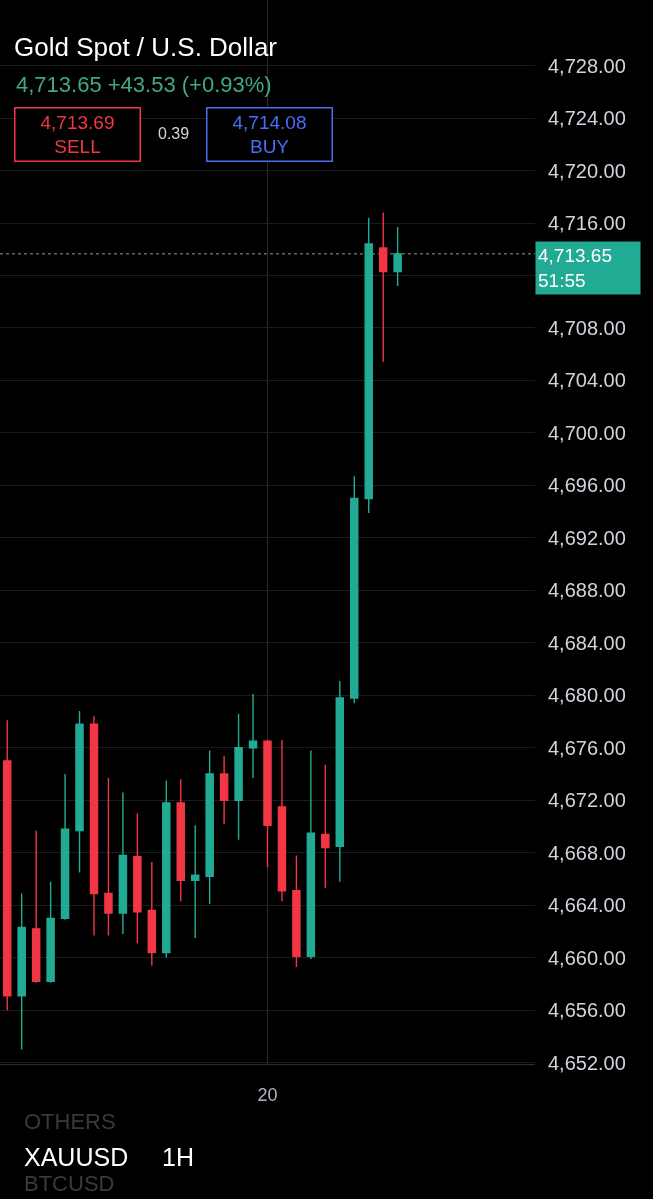 The image size is (653, 1199). What do you see at coordinates (77, 134) in the screenshot?
I see `annotation: 4,713.69 SELL` at bounding box center [77, 134].